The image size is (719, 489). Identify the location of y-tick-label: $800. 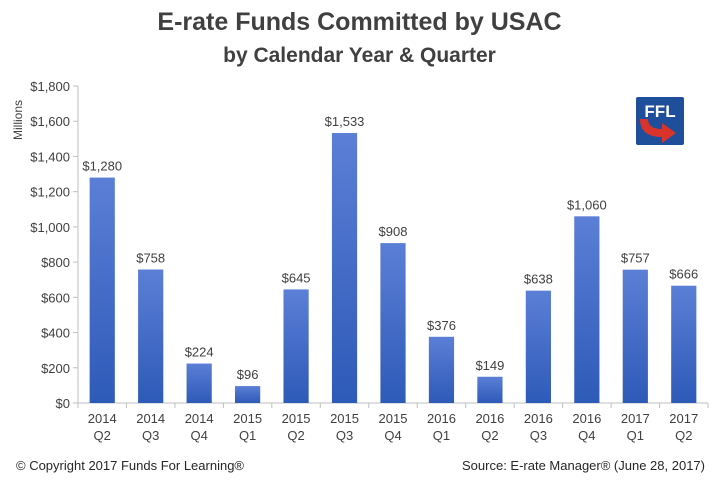
(55, 262).